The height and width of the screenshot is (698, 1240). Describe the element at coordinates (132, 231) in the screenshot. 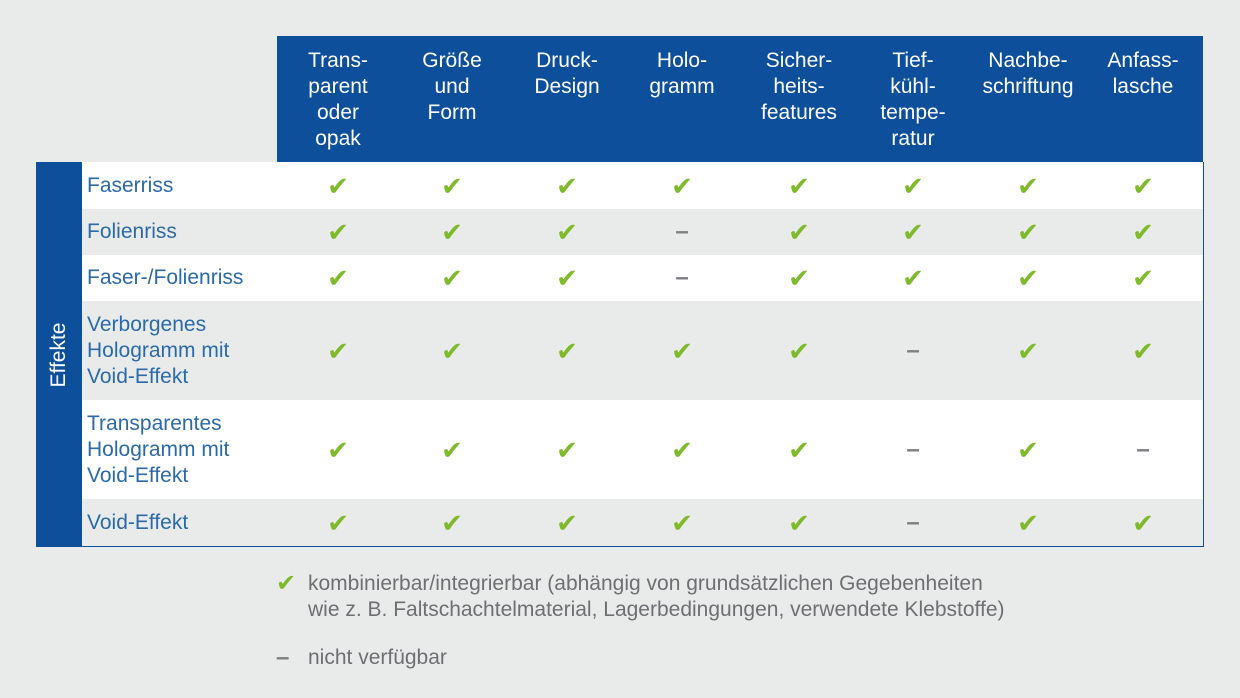

I see `row-label: Folienriss` at that location.